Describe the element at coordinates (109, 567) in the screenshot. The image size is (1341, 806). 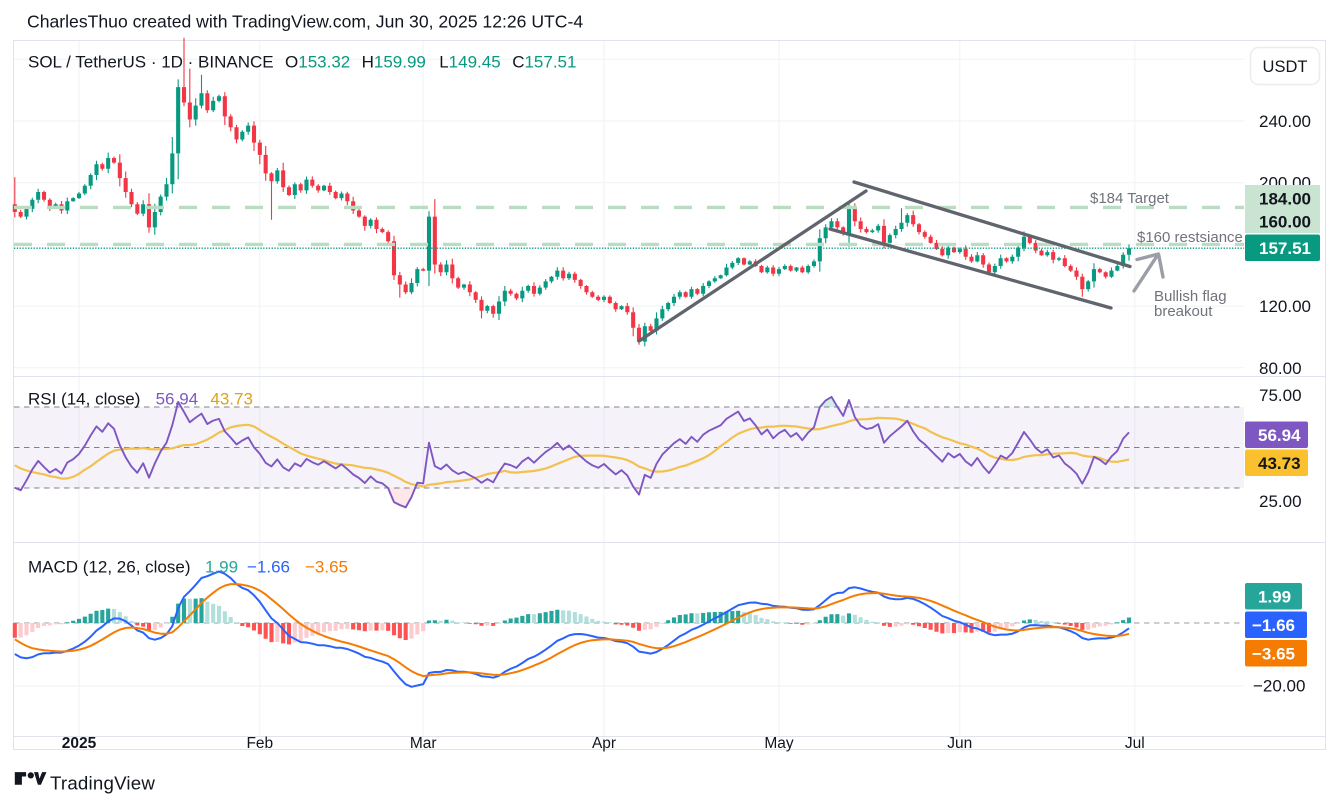
I see `svg-text: MACD (12, 26, close)` at that location.